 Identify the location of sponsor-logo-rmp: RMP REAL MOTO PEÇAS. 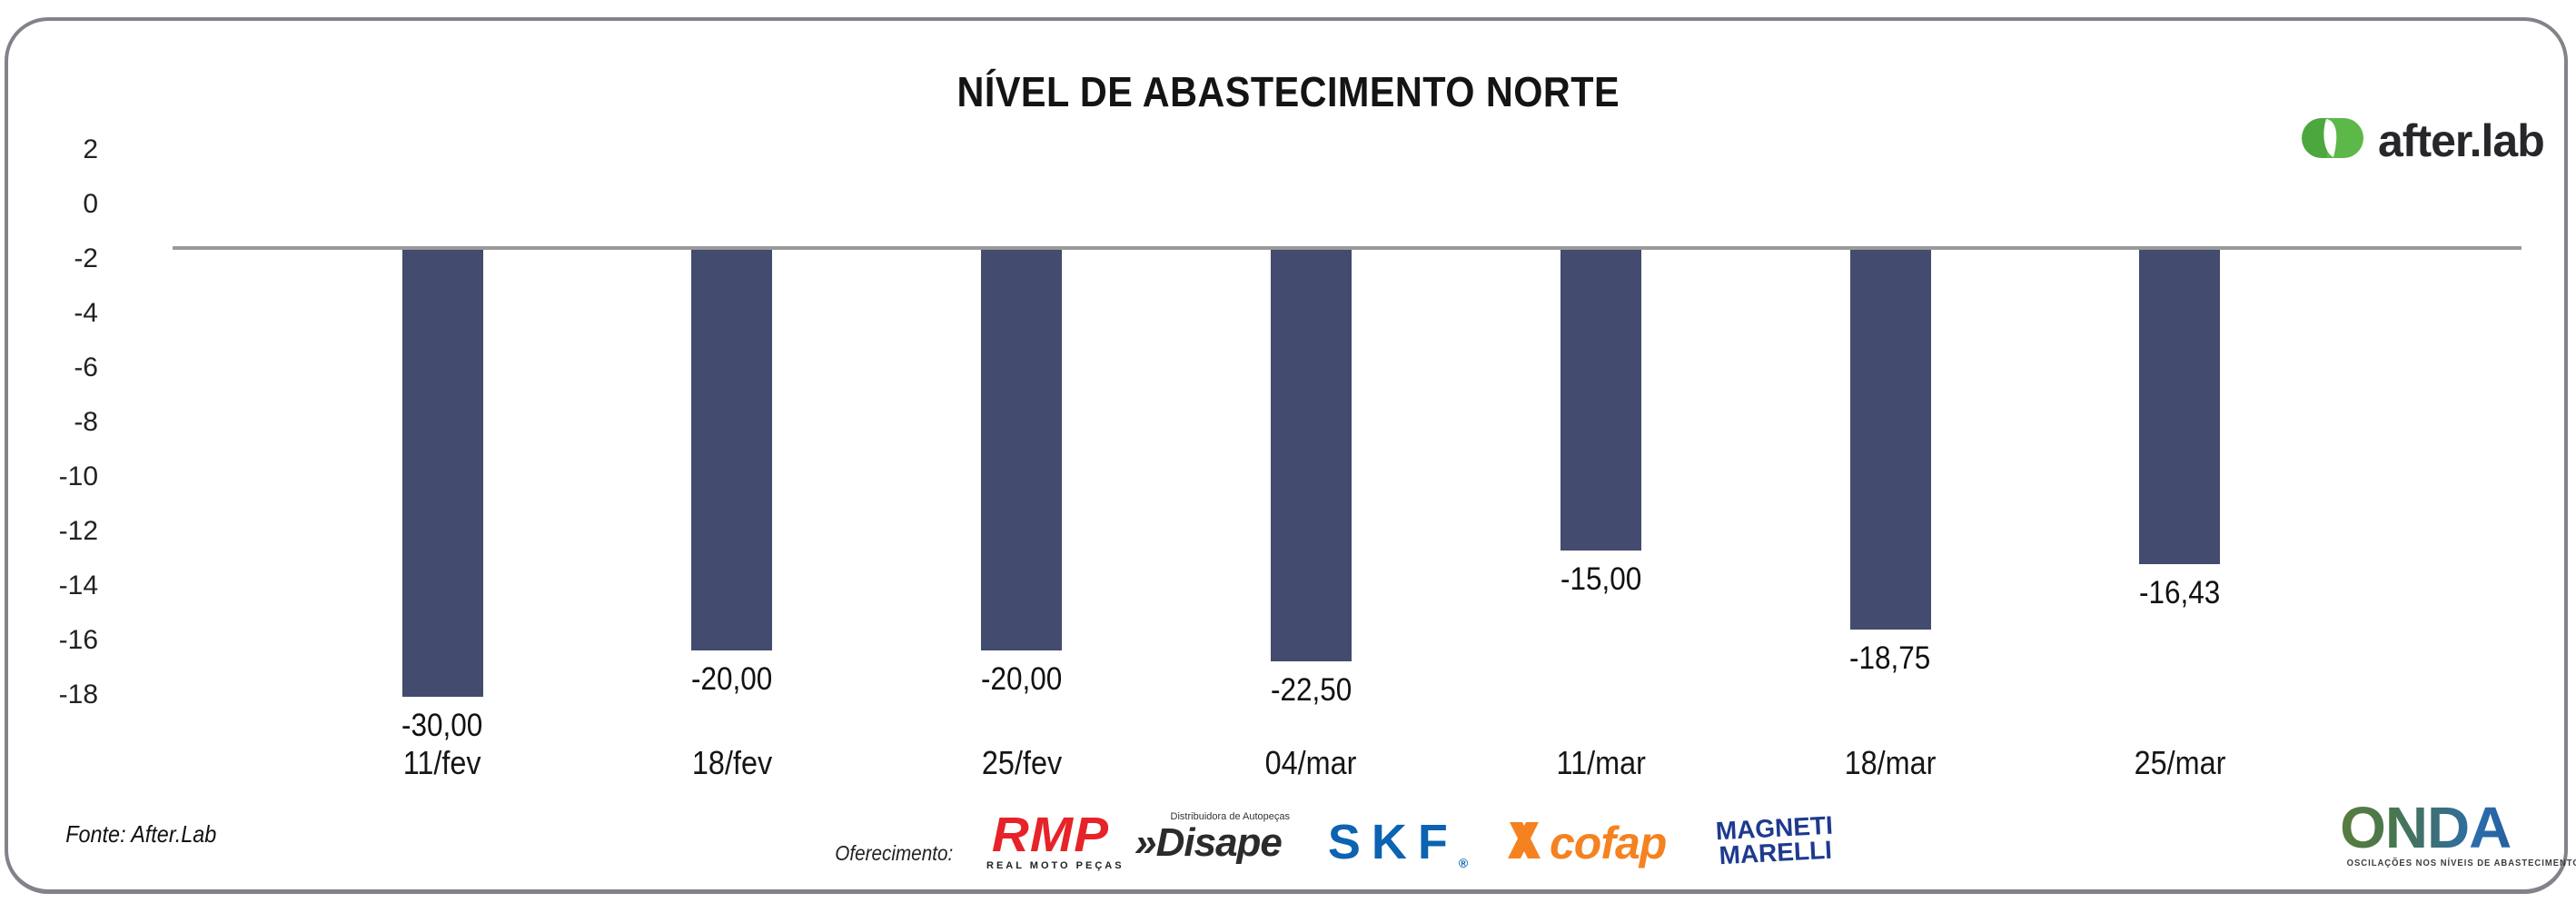
(1055, 839).